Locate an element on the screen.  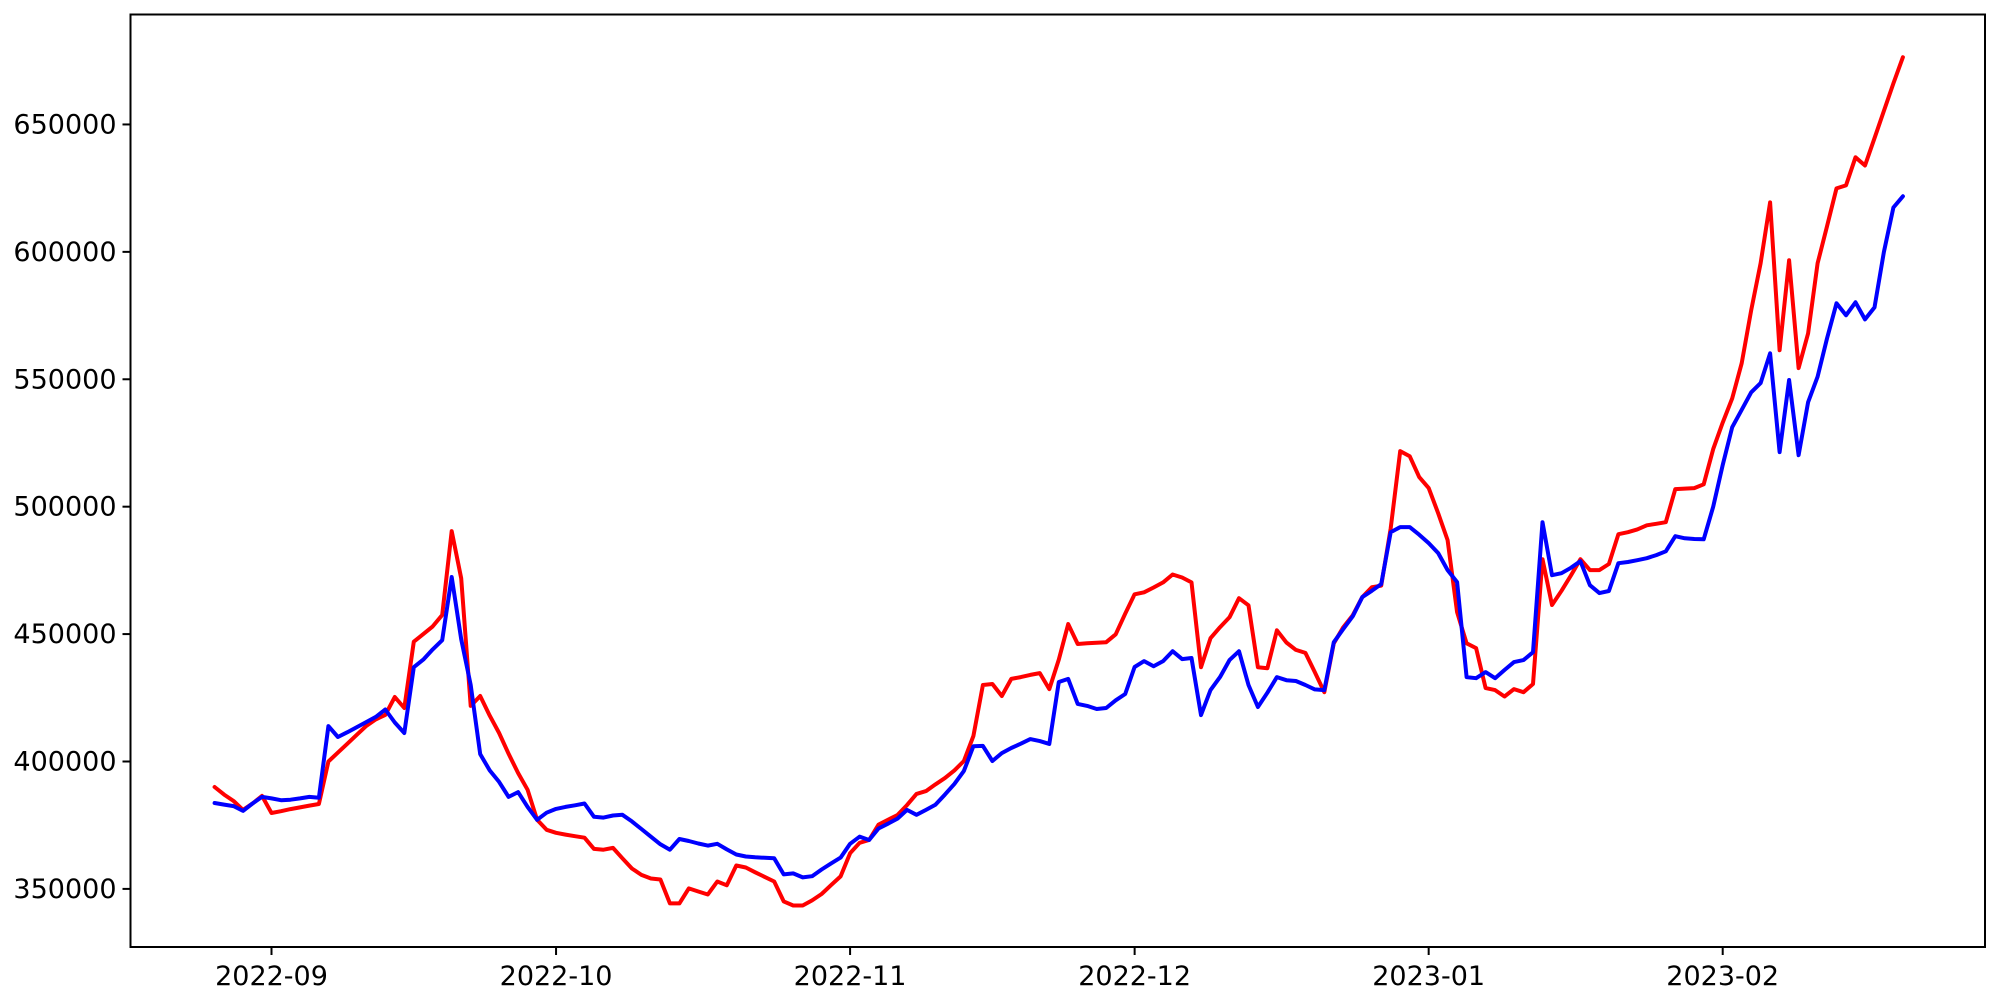
y-tick-label: 650000 is located at coordinates (64, 124).